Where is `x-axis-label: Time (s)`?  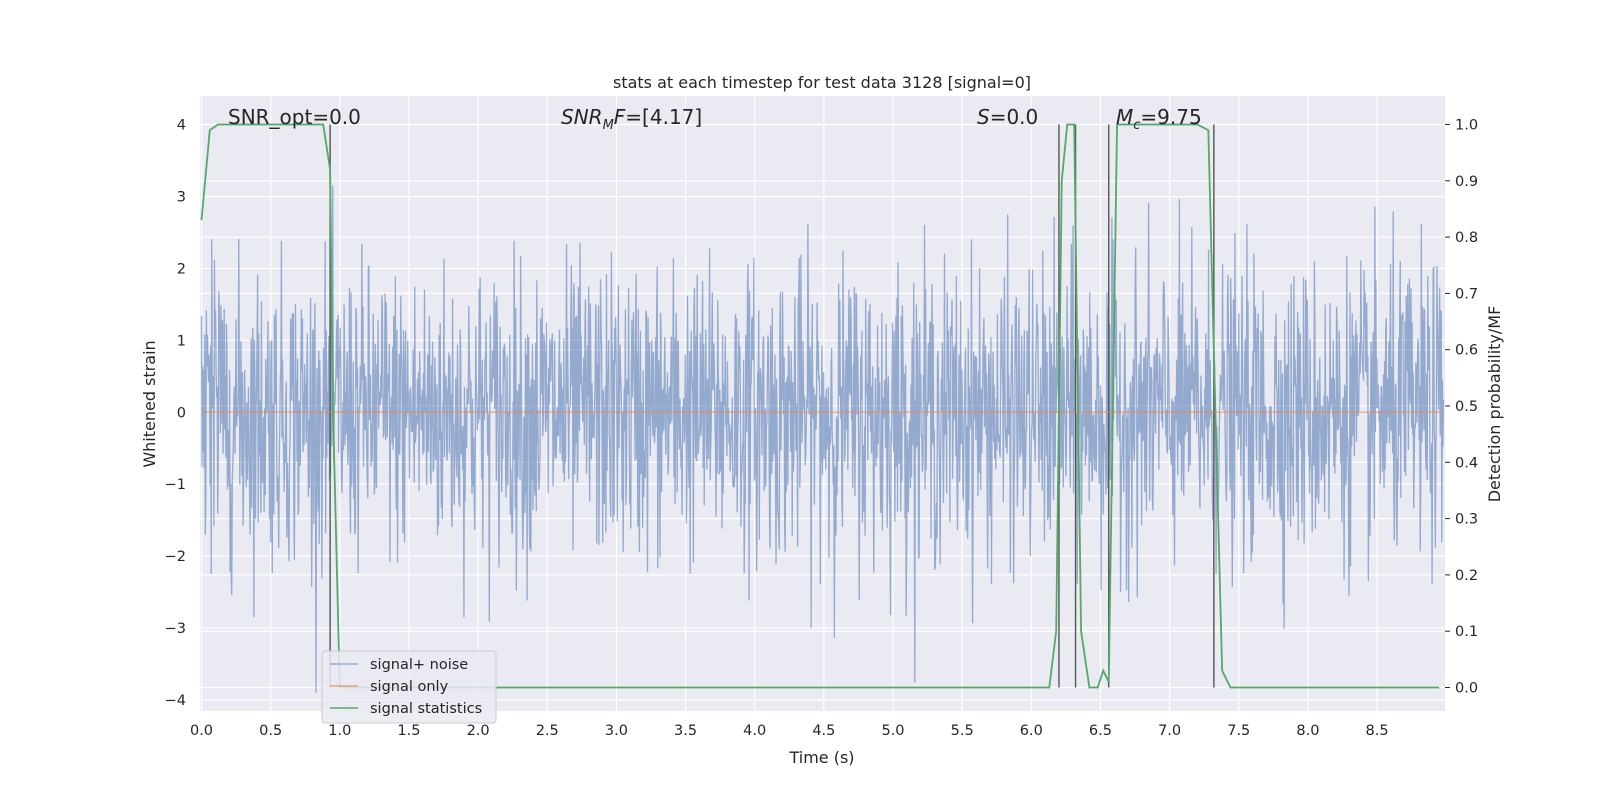 x-axis-label: Time (s) is located at coordinates (821, 757).